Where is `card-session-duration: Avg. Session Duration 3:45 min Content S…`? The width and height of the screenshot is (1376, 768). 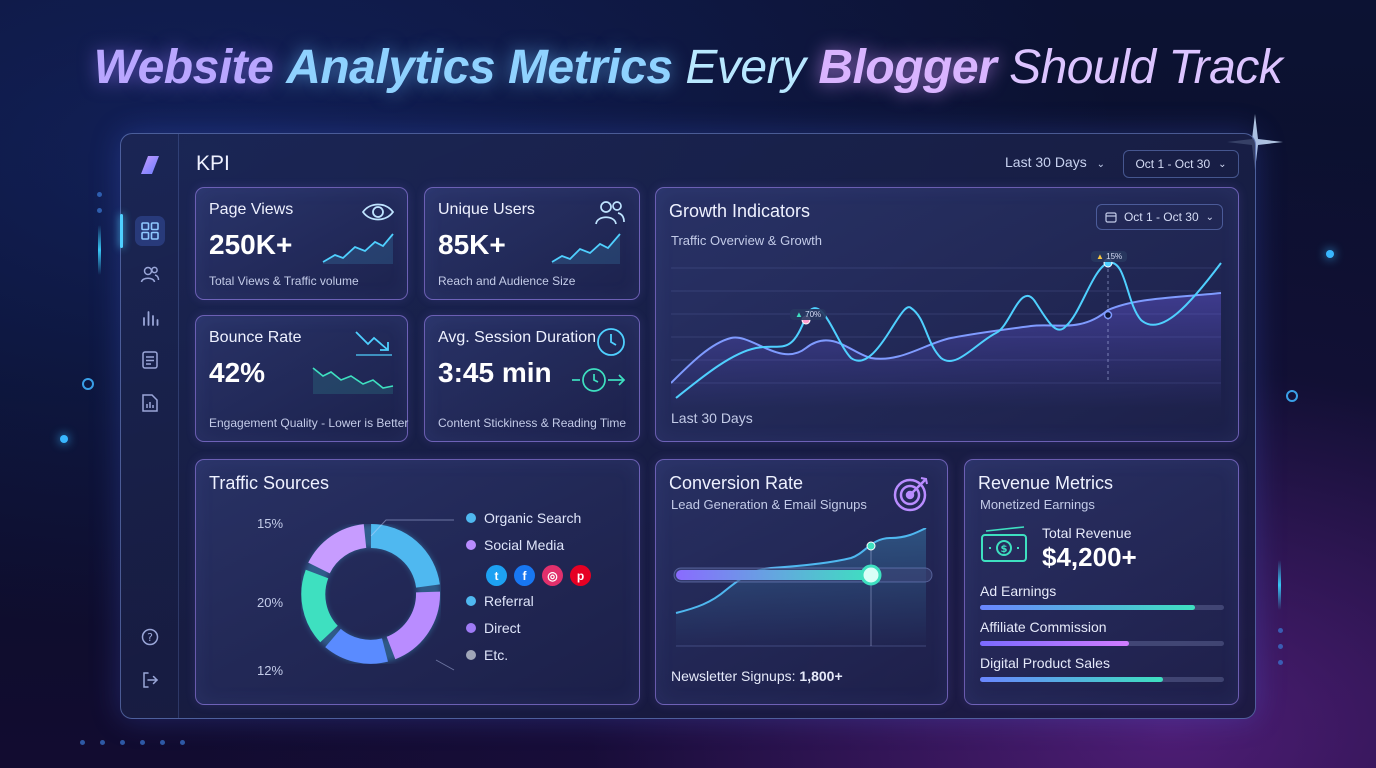
card-session-duration: Avg. Session Duration 3:45 min Content S… is located at coordinates (532, 378).